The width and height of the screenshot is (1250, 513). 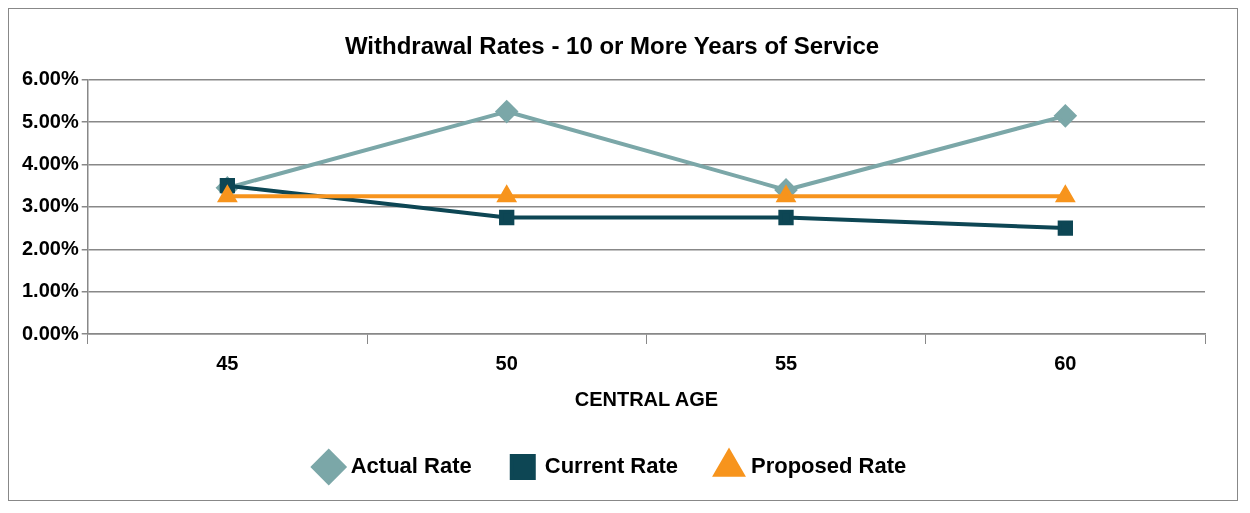 I want to click on x-tick-label: 60, so click(x=1065, y=362).